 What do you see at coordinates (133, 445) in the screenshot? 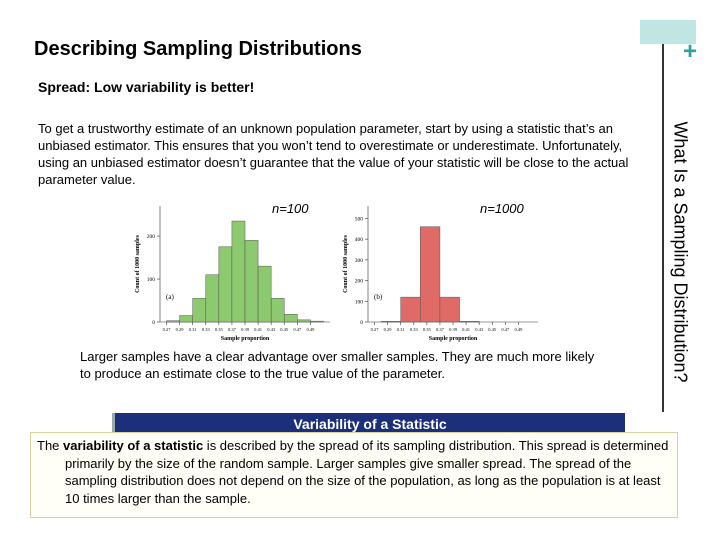
I see `term: variability of a statistic` at bounding box center [133, 445].